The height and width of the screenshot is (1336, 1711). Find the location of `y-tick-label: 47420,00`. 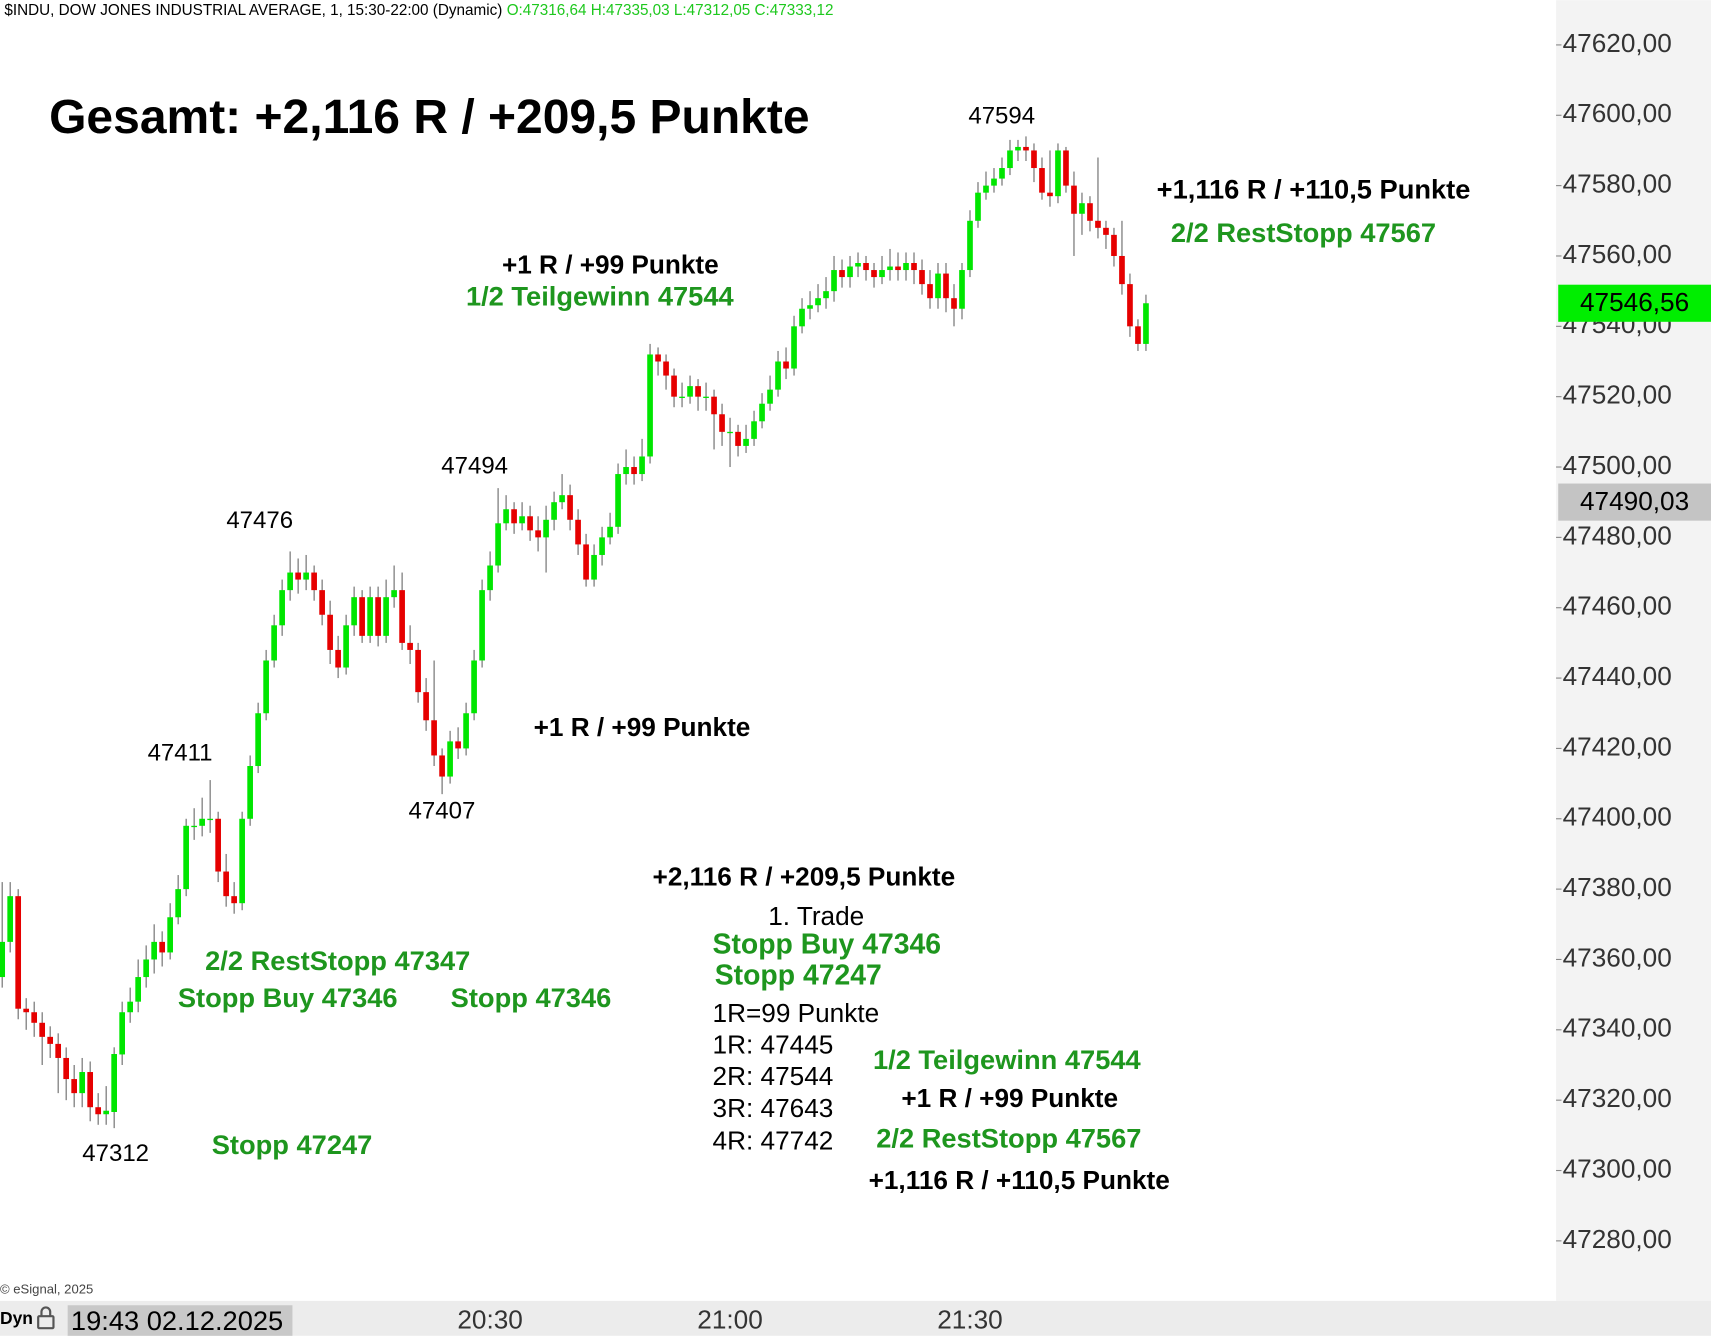

y-tick-label: 47420,00 is located at coordinates (1617, 746).